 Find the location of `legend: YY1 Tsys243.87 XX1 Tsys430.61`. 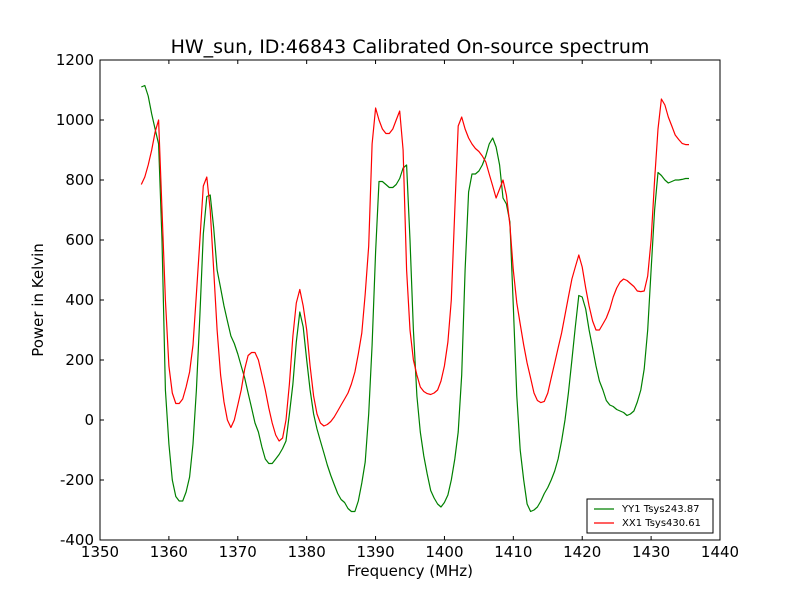

legend: YY1 Tsys243.87 XX1 Tsys430.61 is located at coordinates (650, 516).